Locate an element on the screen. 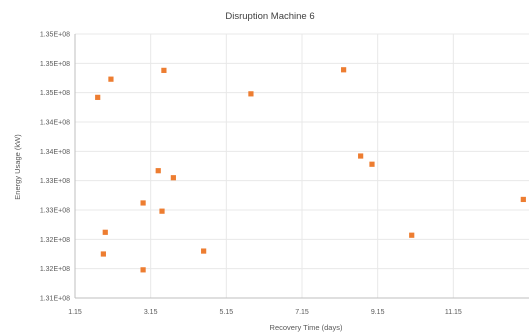 The image size is (529, 335). x-tick-label: 9.15 is located at coordinates (378, 312).